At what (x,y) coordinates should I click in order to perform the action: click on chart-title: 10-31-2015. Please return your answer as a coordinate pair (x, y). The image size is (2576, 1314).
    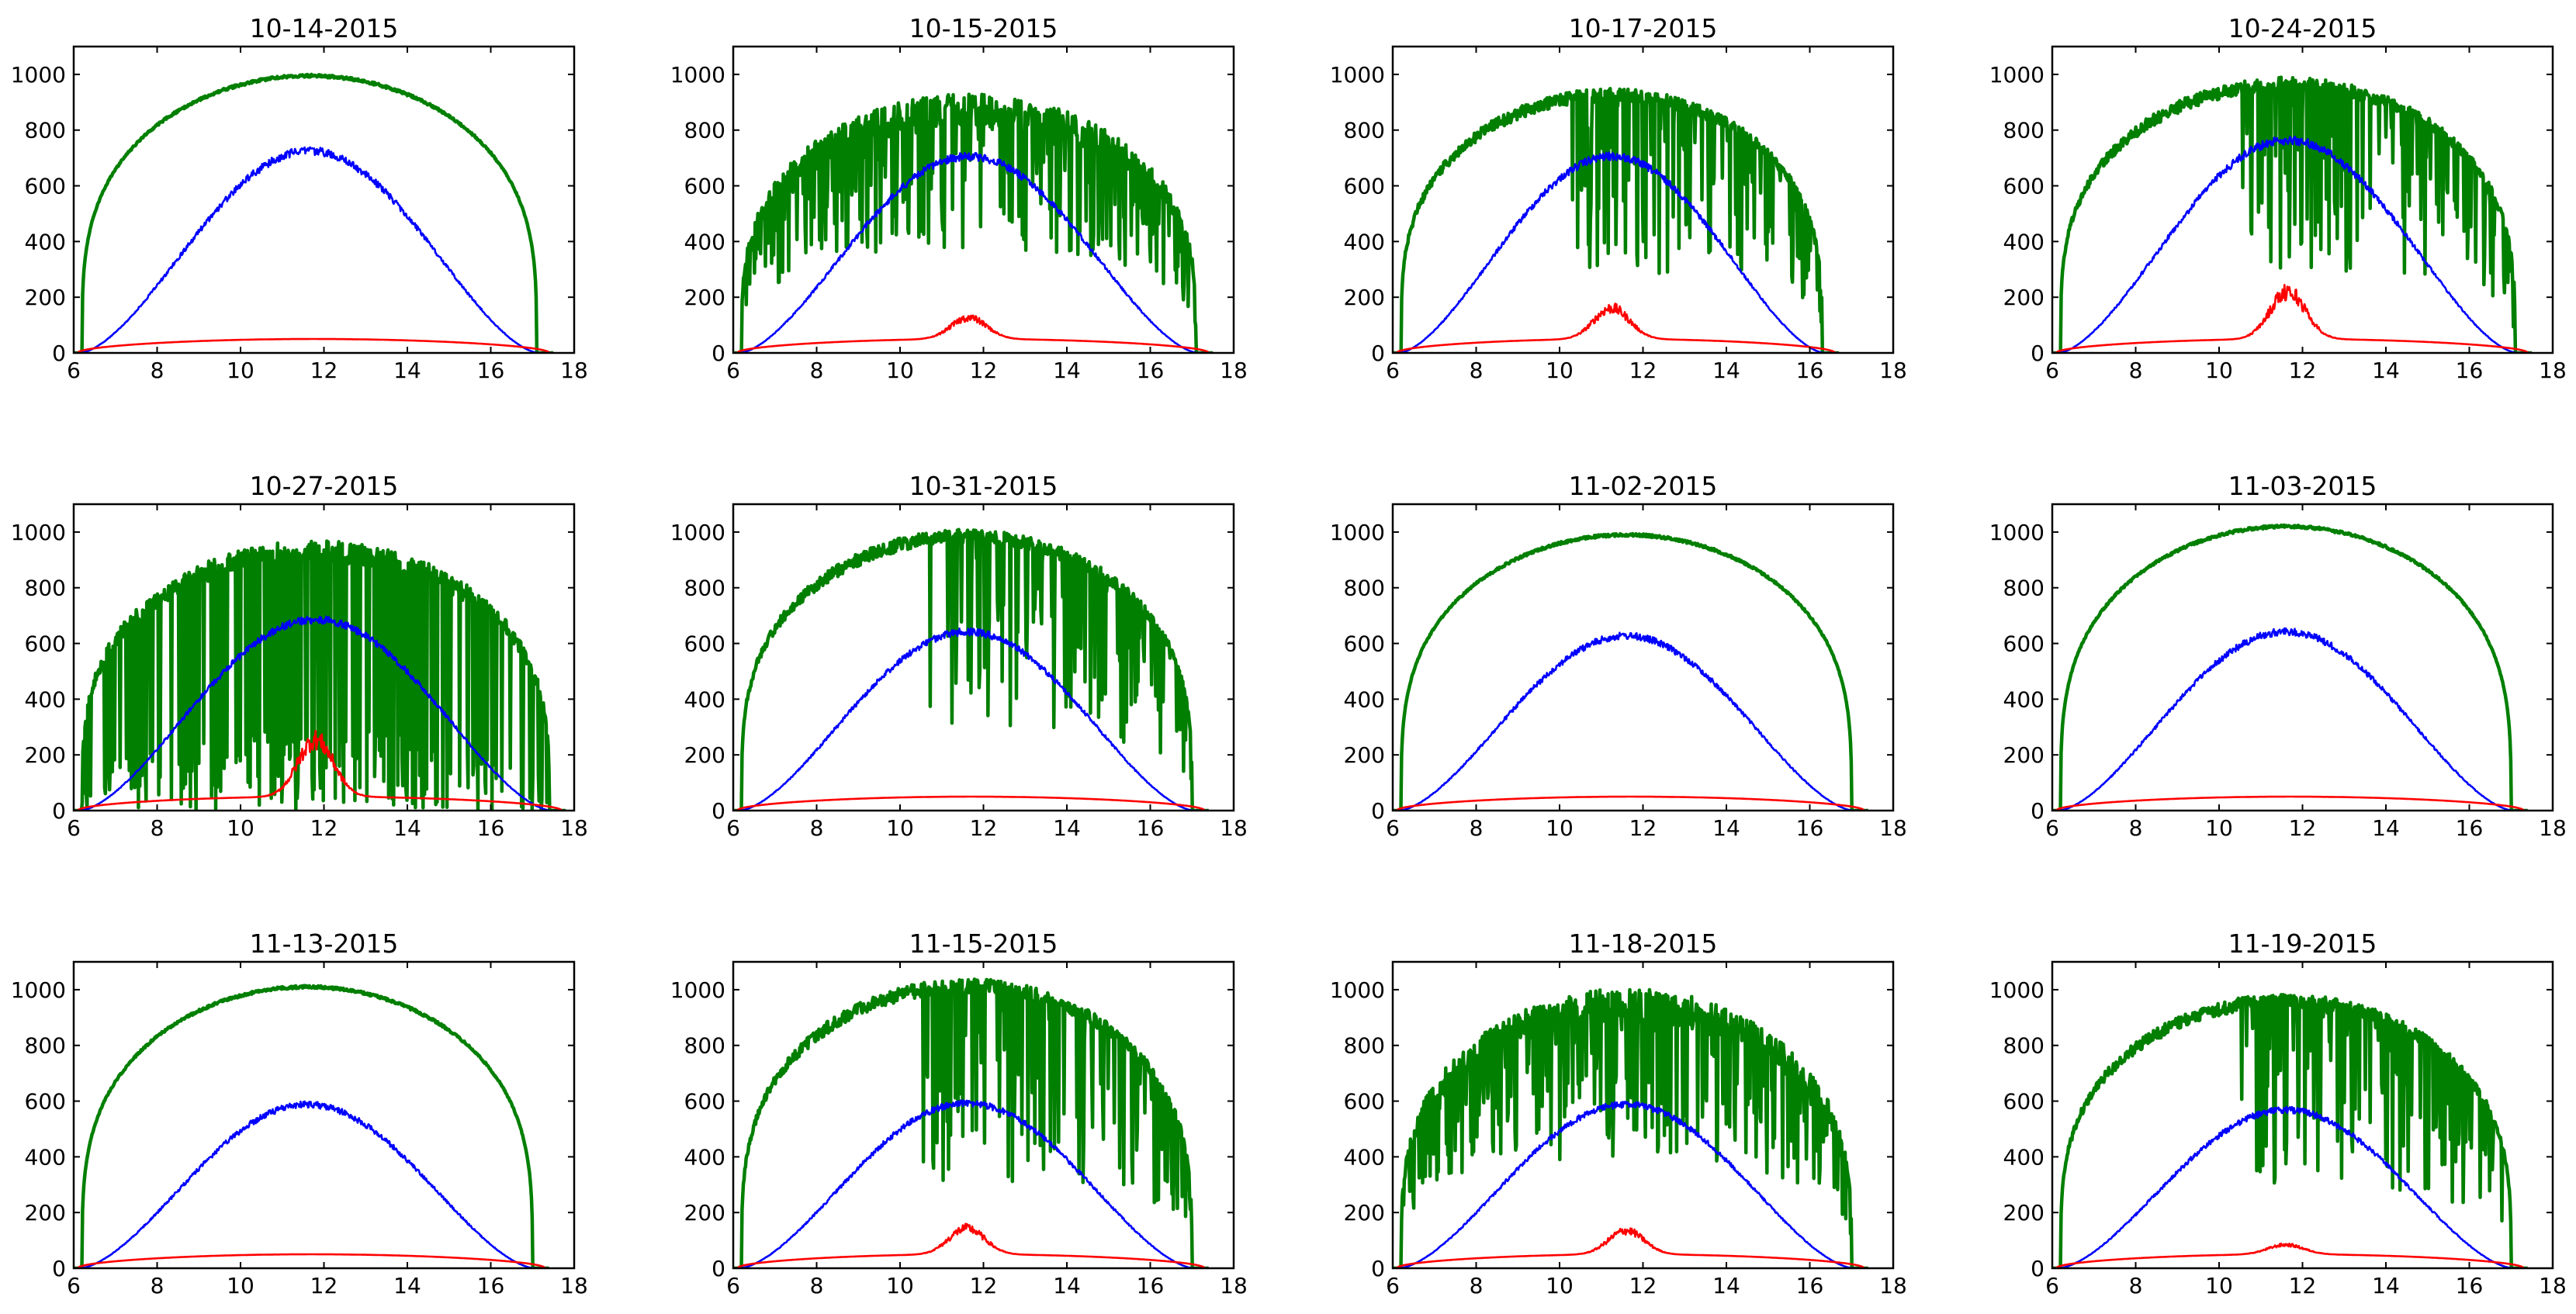
    Looking at the image, I should click on (983, 486).